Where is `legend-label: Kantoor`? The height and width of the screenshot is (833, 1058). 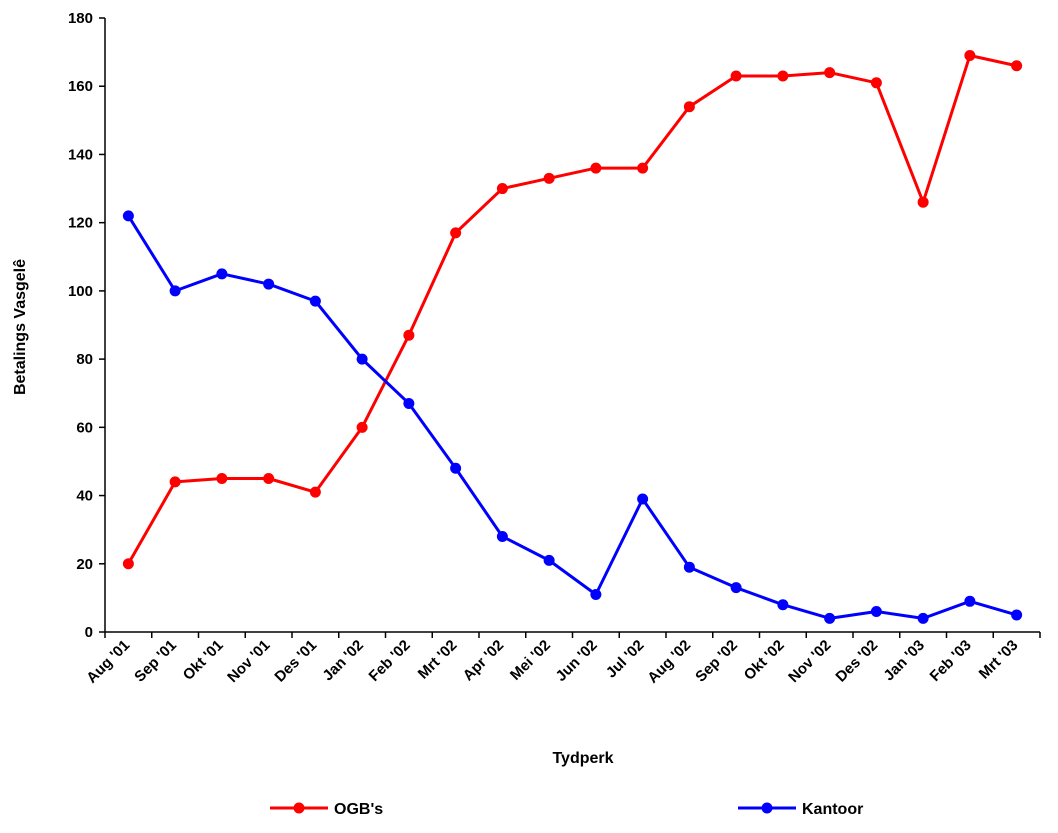 legend-label: Kantoor is located at coordinates (832, 809).